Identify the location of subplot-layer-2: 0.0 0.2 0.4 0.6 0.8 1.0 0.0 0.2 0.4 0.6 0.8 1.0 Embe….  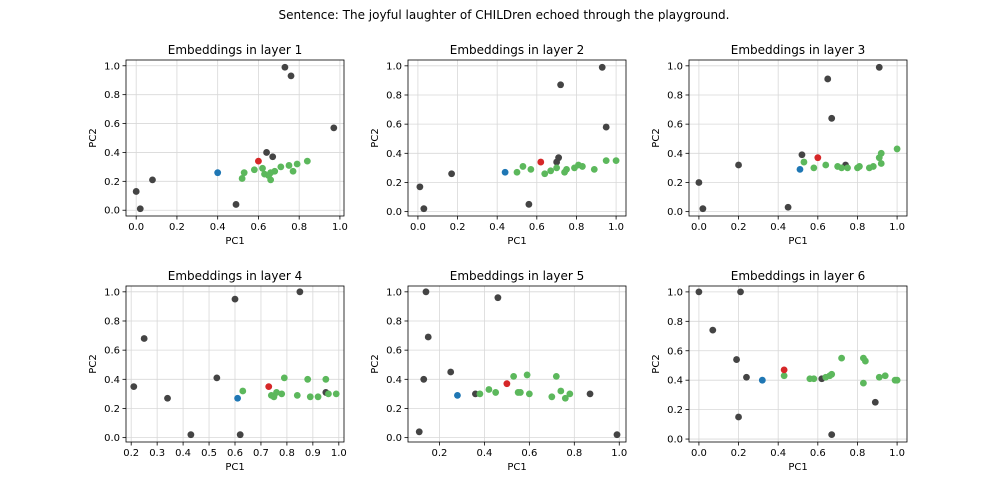
(498, 145).